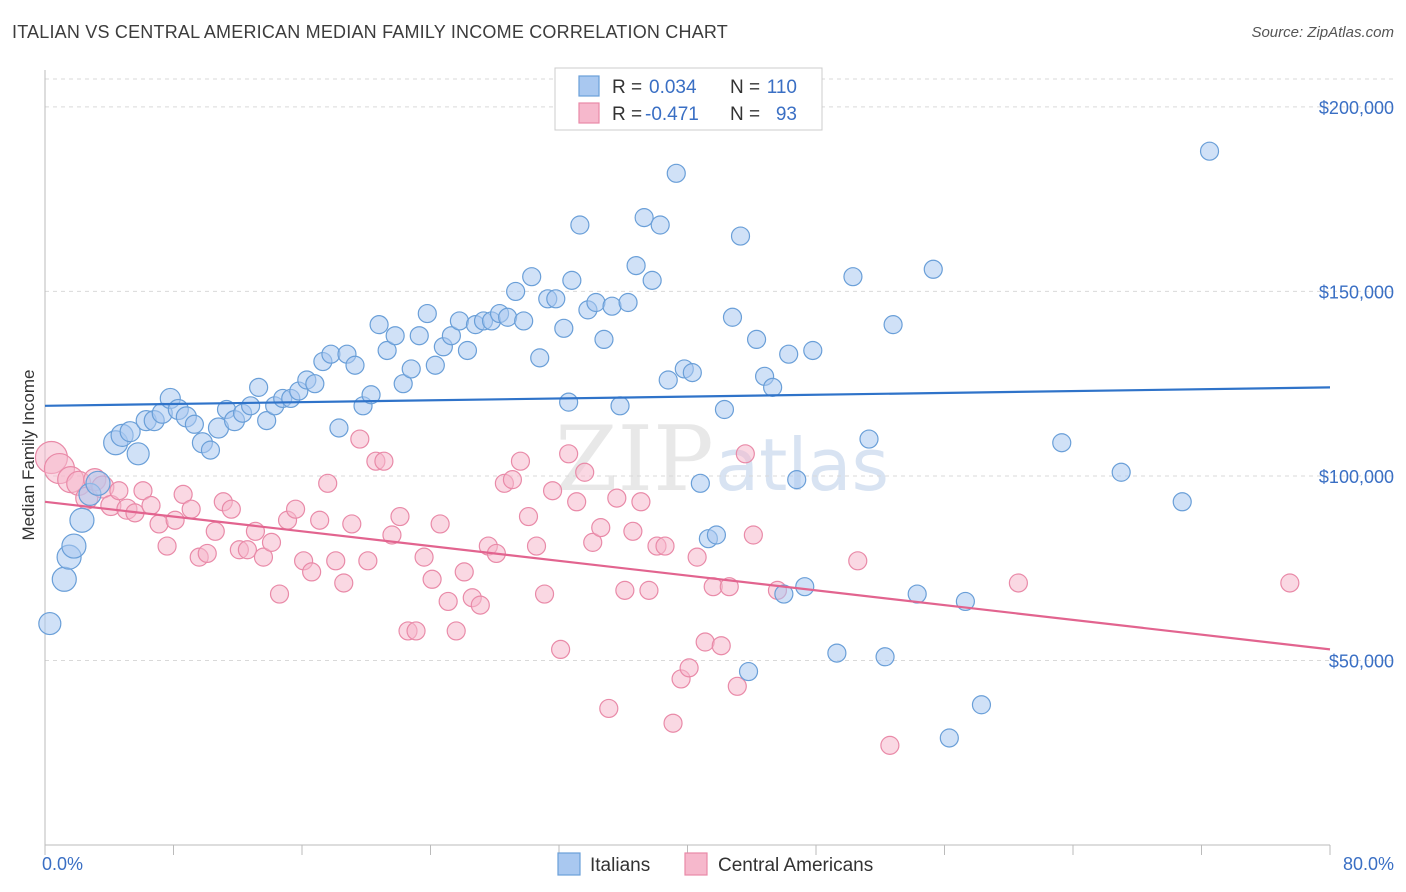  What do you see at coordinates (1368, 864) in the screenshot?
I see `x-tick-label-max: 80.0%` at bounding box center [1368, 864].